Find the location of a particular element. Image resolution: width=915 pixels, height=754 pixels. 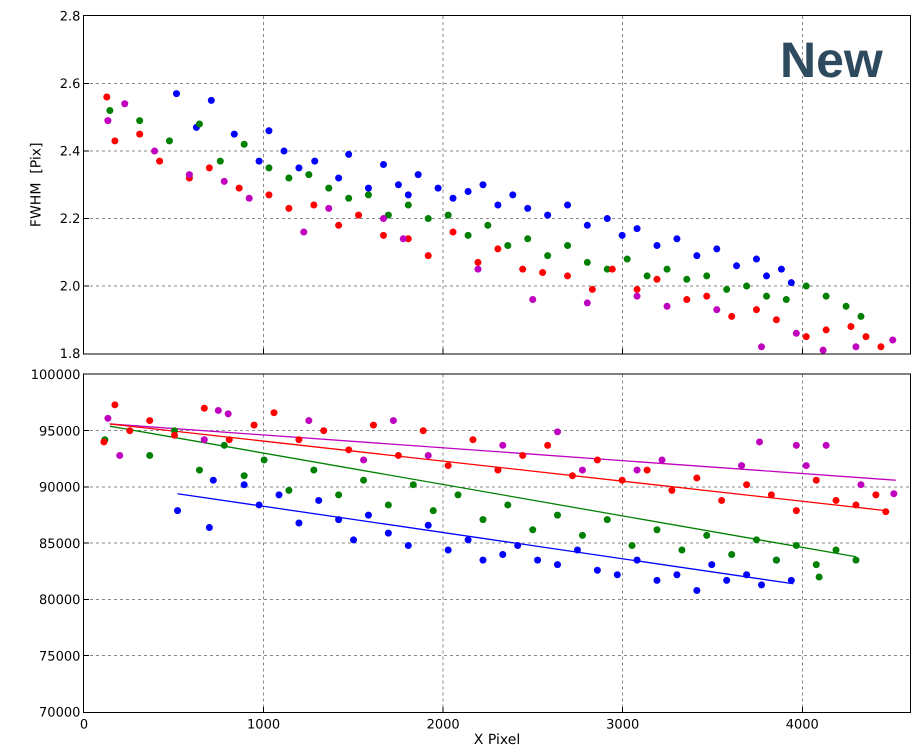

y-tick-label: 100000 is located at coordinates (55, 375).